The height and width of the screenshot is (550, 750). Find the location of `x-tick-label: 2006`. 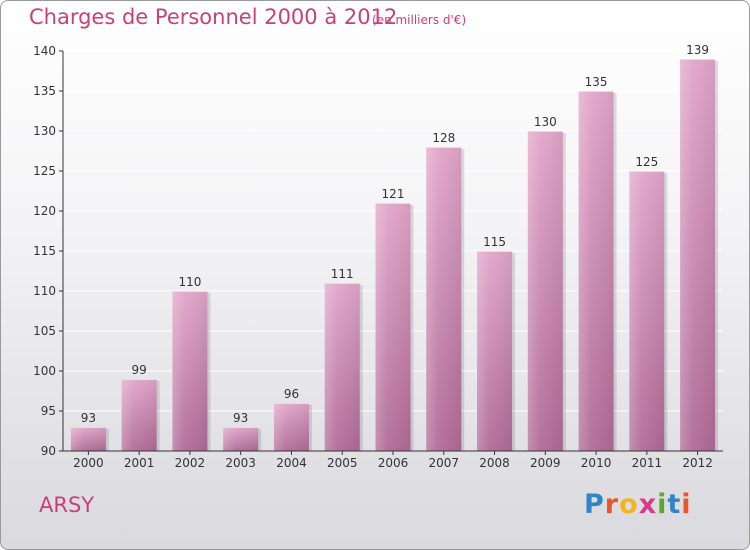

x-tick-label: 2006 is located at coordinates (393, 463).